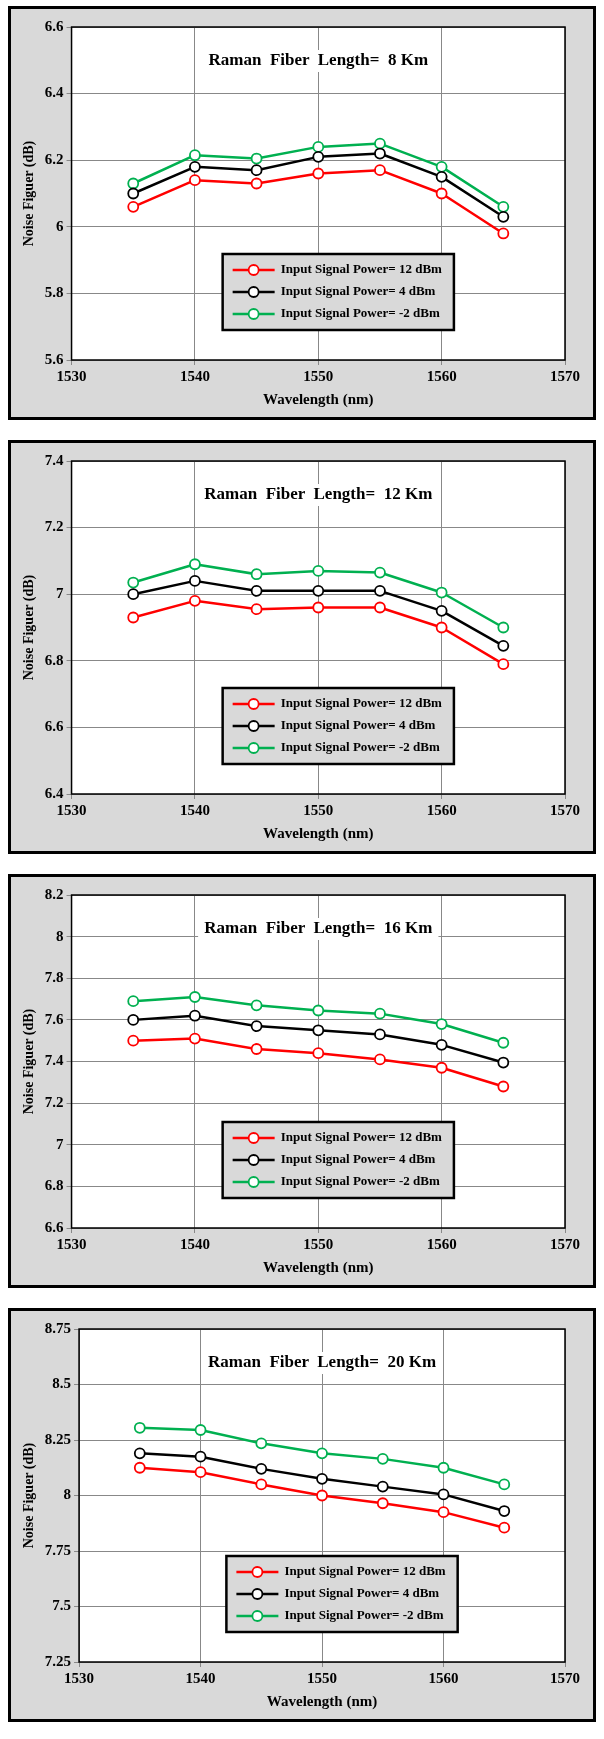  I want to click on y-tick-label: 8.25, so click(58, 1438).